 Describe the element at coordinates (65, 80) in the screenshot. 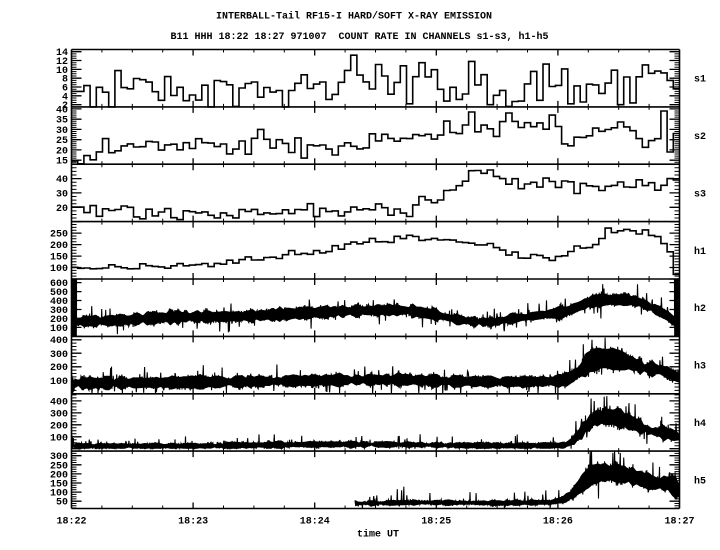

I see `svg-text: 8` at that location.